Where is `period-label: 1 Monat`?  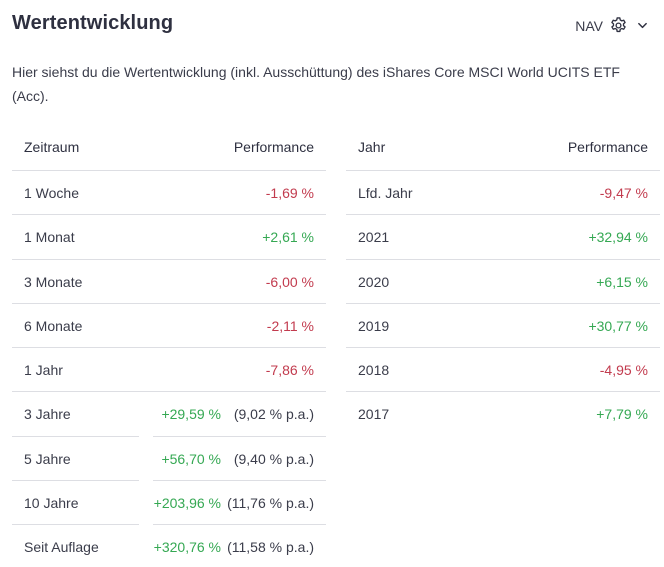 period-label: 1 Monat is located at coordinates (49, 237).